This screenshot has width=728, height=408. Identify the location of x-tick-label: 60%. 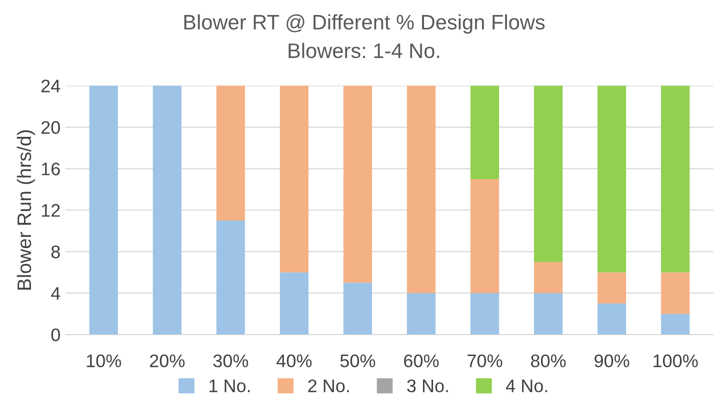
(421, 361).